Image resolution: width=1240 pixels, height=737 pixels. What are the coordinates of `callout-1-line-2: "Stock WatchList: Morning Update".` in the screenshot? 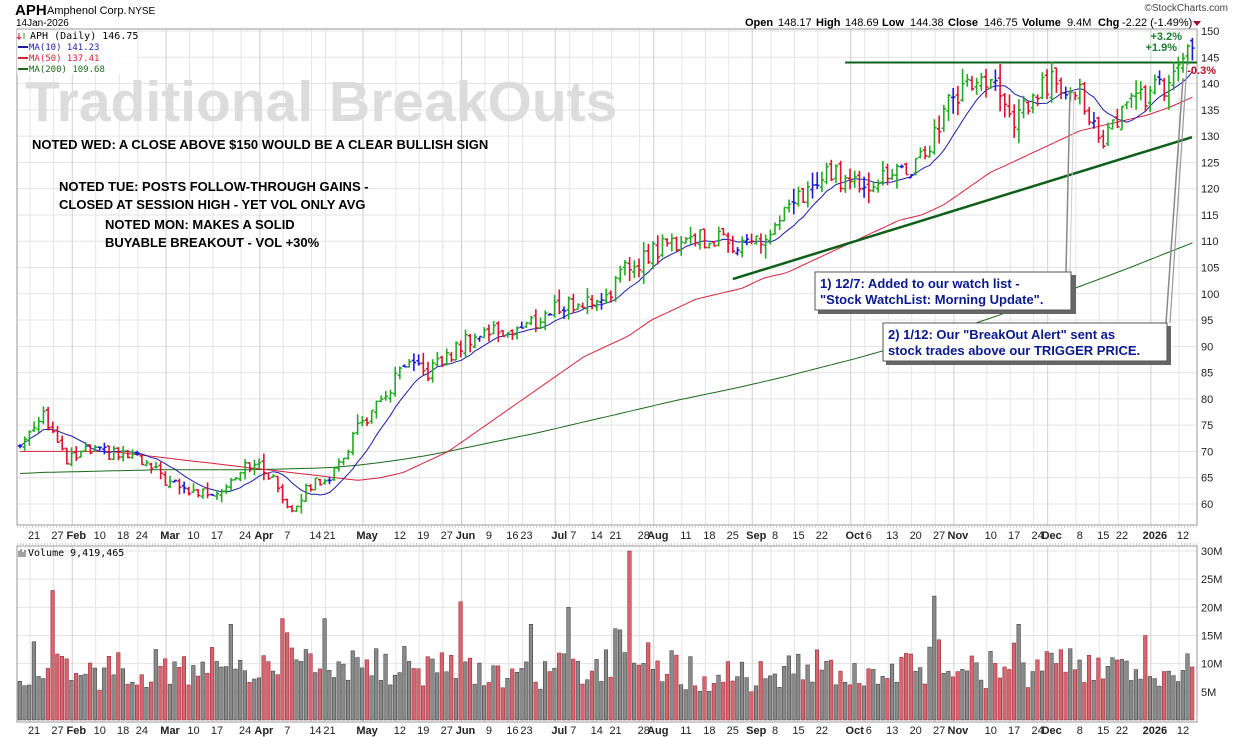 It's located at (931, 299).